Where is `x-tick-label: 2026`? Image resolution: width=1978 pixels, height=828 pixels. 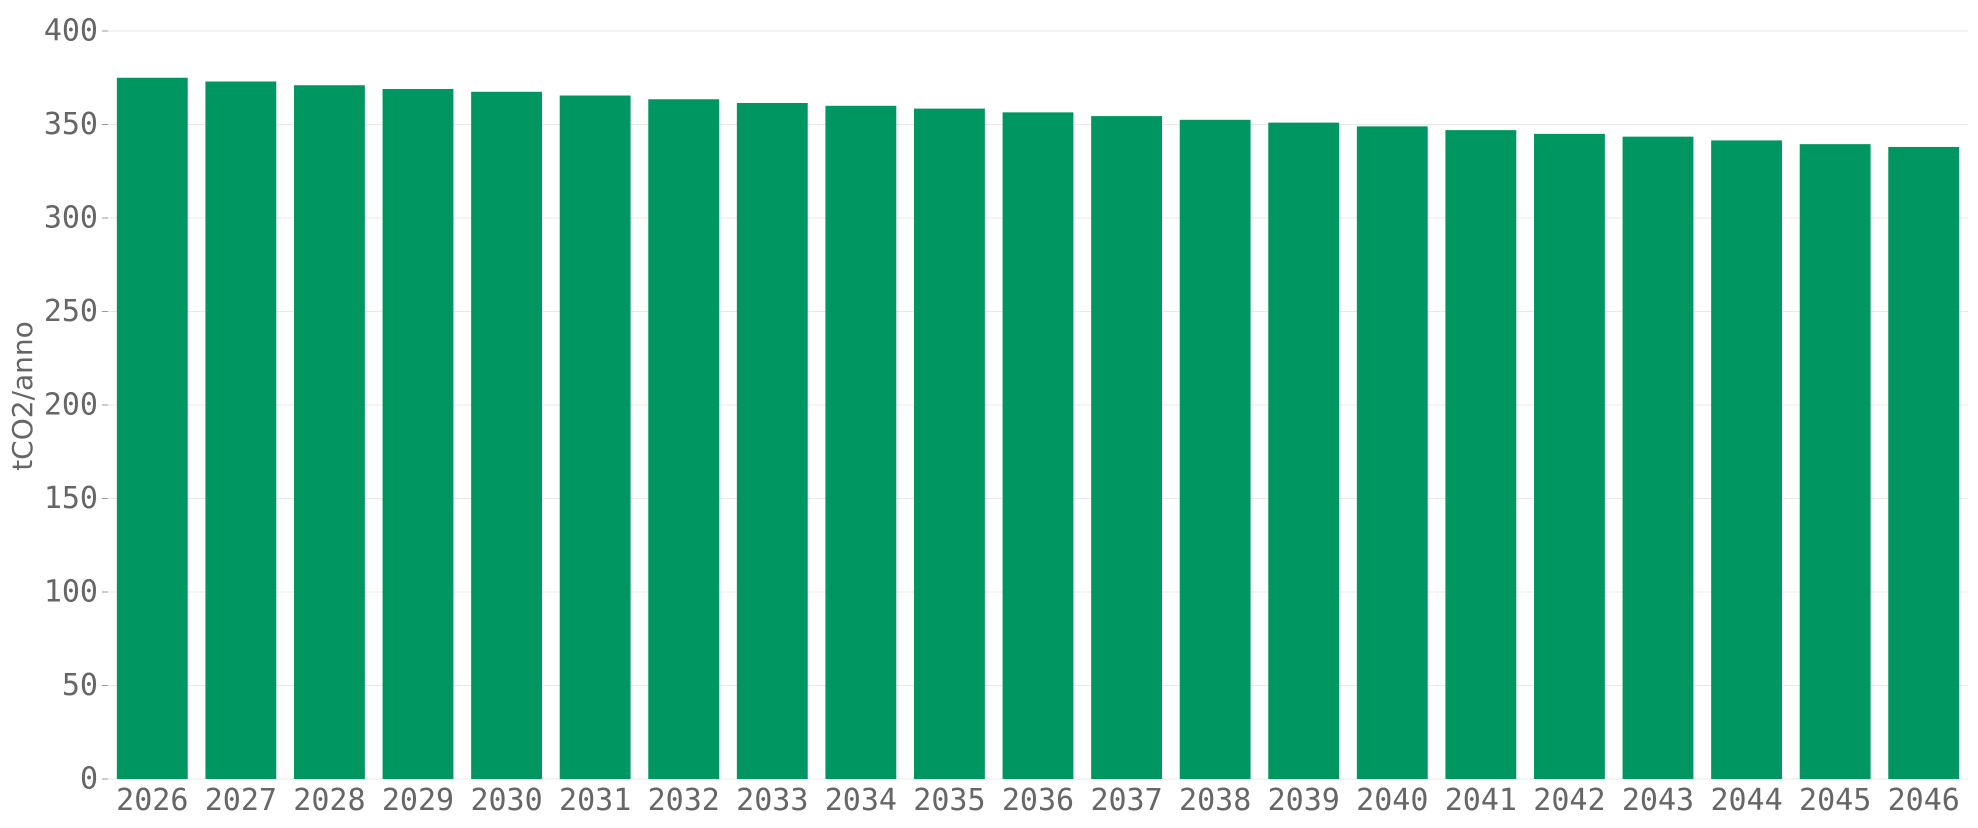 x-tick-label: 2026 is located at coordinates (152, 800).